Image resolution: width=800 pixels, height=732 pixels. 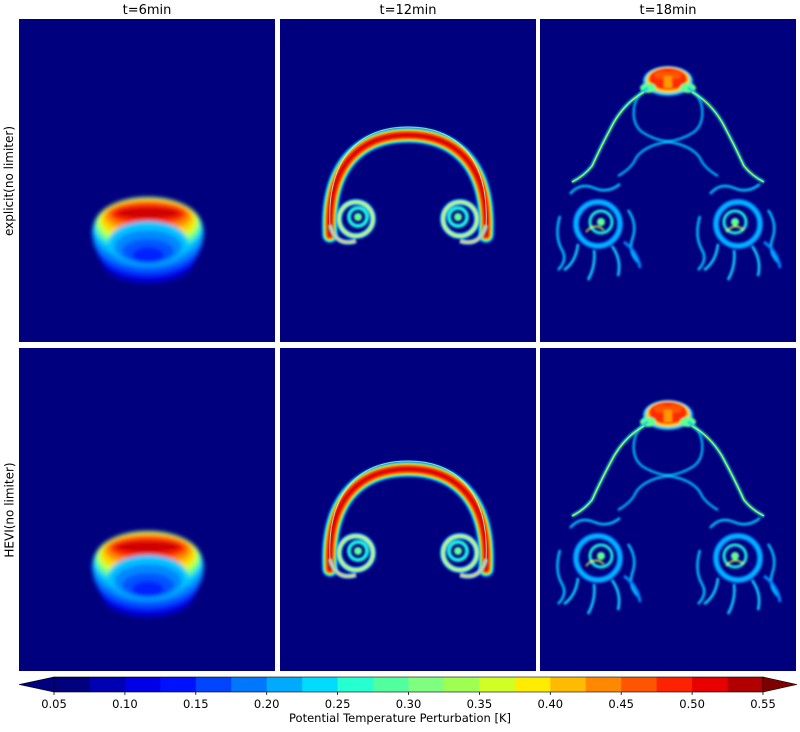 What do you see at coordinates (692, 704) in the screenshot?
I see `colorbar-tick-label: 0.50` at bounding box center [692, 704].